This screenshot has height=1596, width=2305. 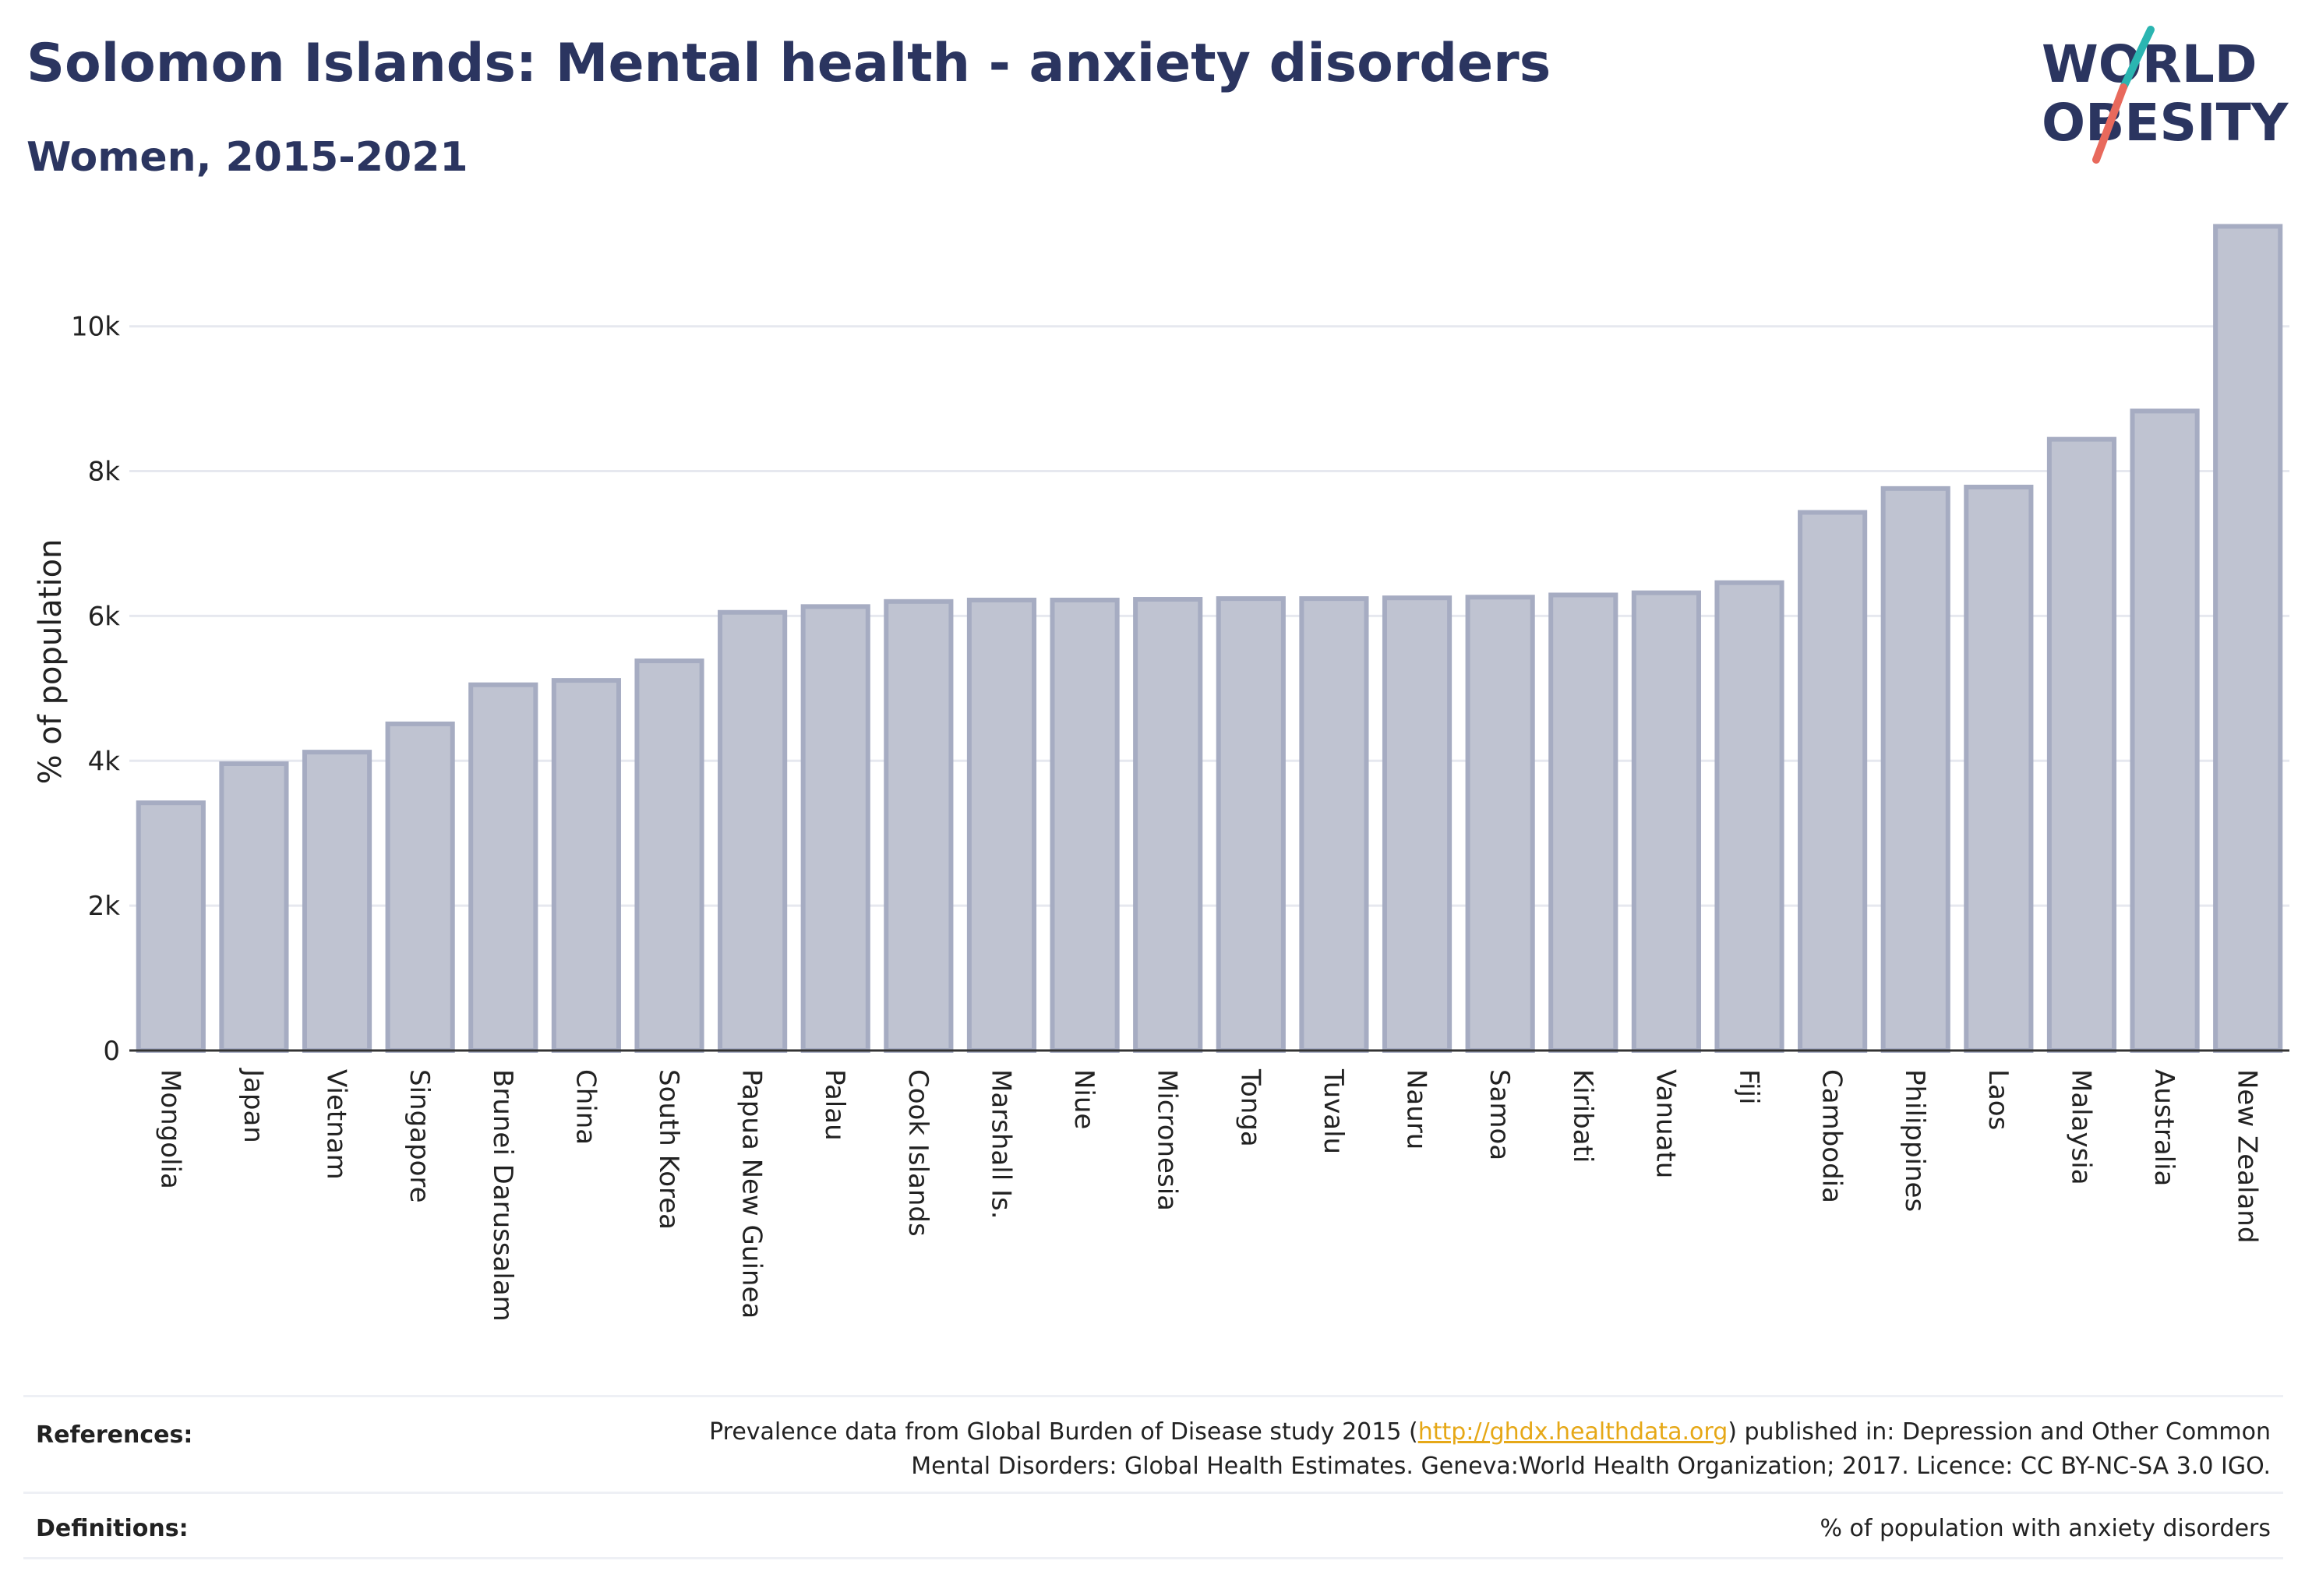 I want to click on world-obesity-logo: WORLD OBESITY, so click(x=2165, y=95).